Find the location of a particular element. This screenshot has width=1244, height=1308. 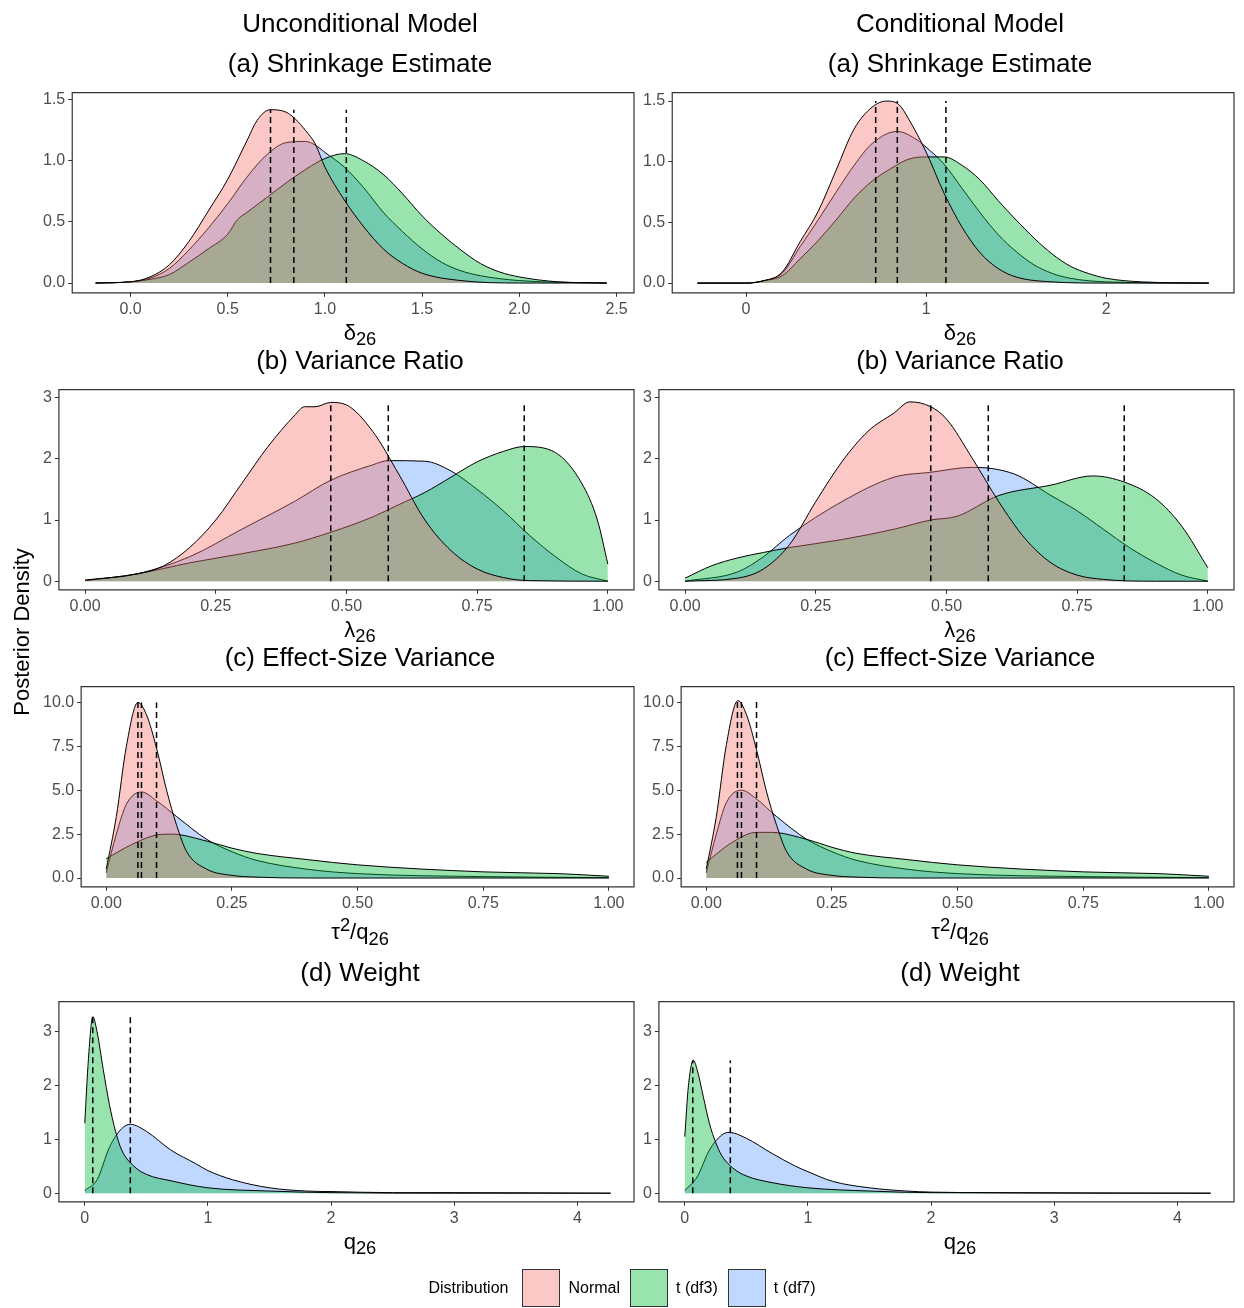

chart-subtitle: Conditional Model is located at coordinates (960, 23).